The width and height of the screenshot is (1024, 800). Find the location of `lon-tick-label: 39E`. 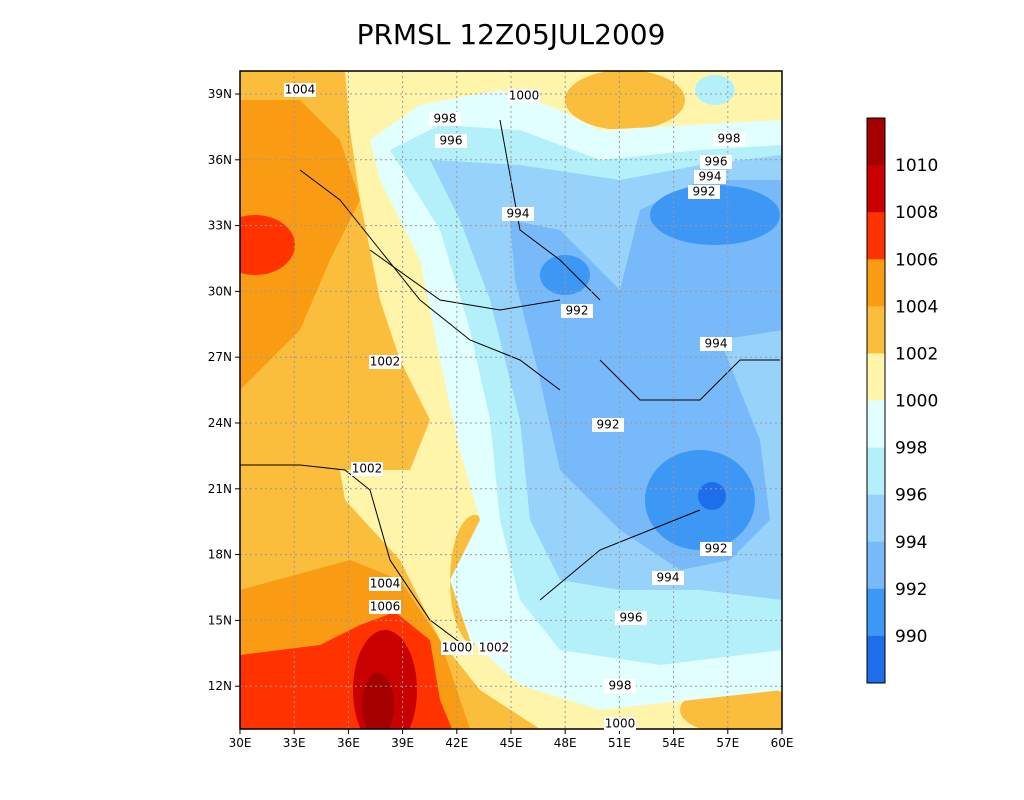

lon-tick-label: 39E is located at coordinates (402, 743).